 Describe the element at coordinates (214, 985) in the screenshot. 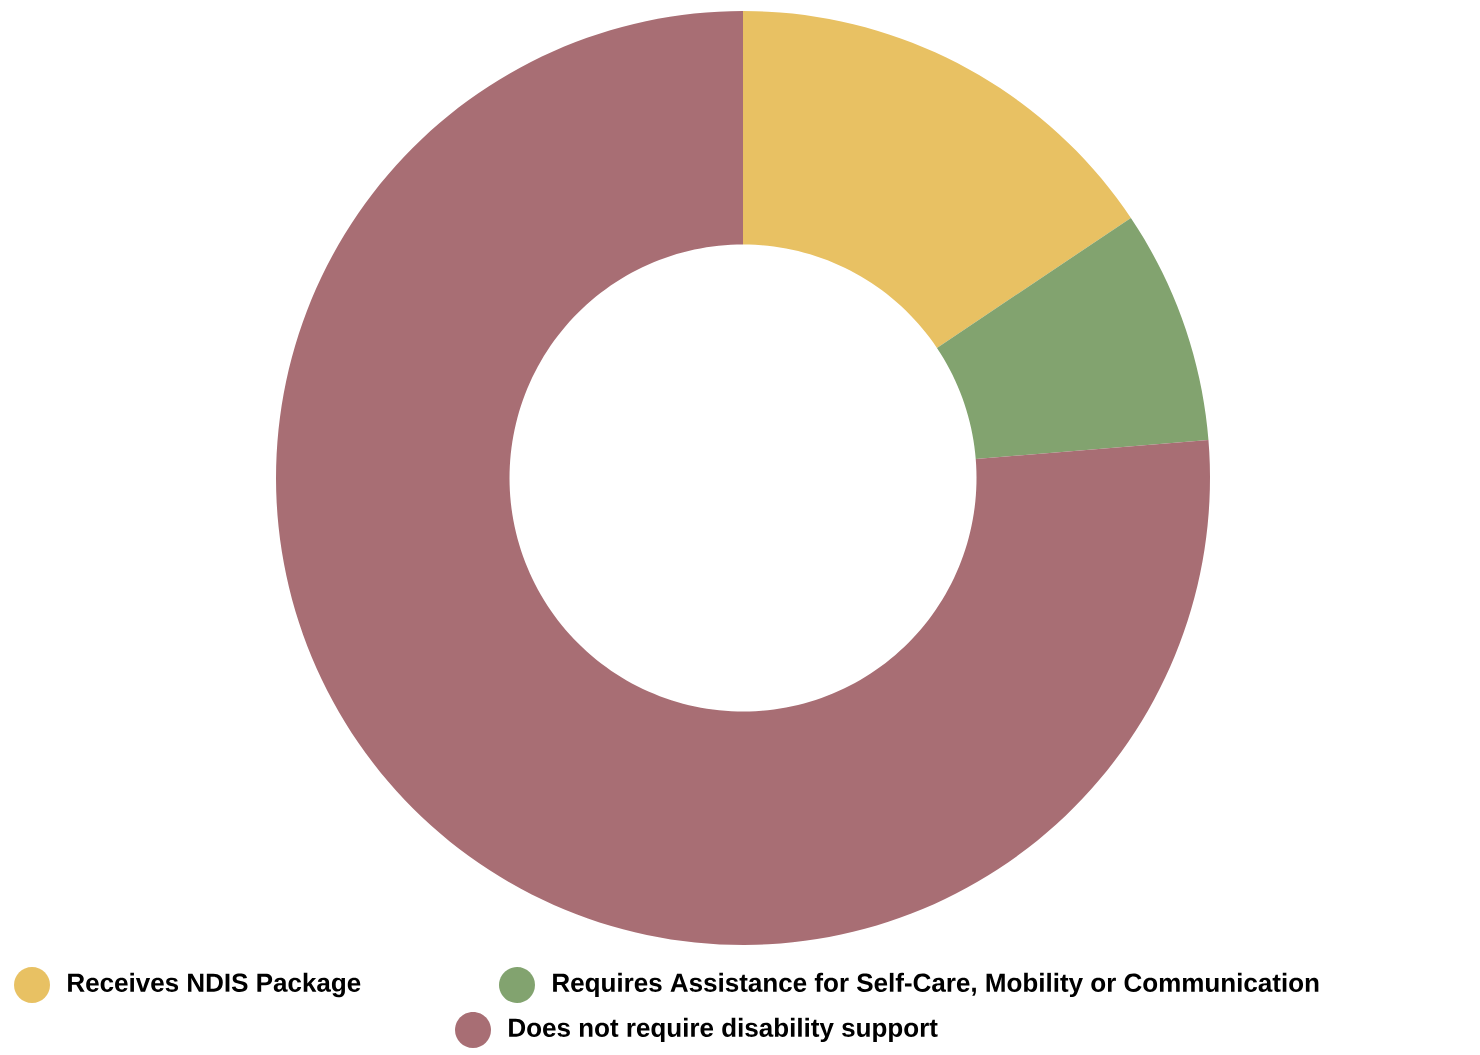

I see `legend-label: Receives NDIS Package` at that location.